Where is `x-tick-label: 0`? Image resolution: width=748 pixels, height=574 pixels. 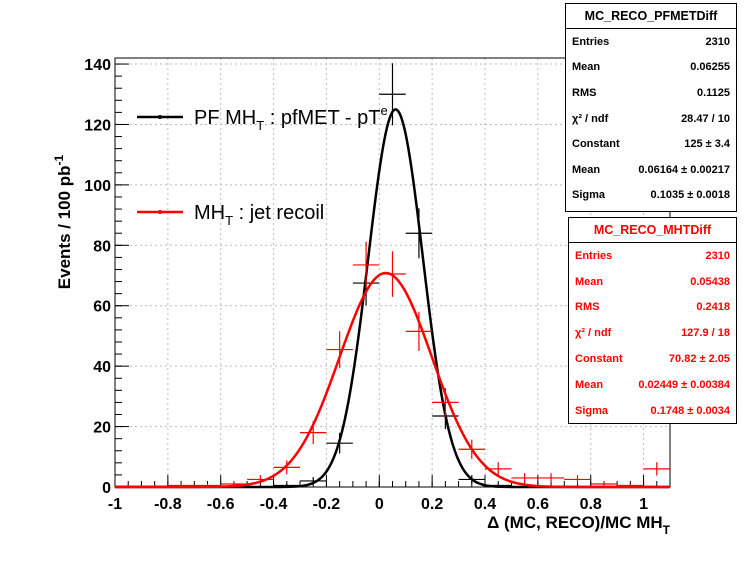 x-tick-label: 0 is located at coordinates (379, 504).